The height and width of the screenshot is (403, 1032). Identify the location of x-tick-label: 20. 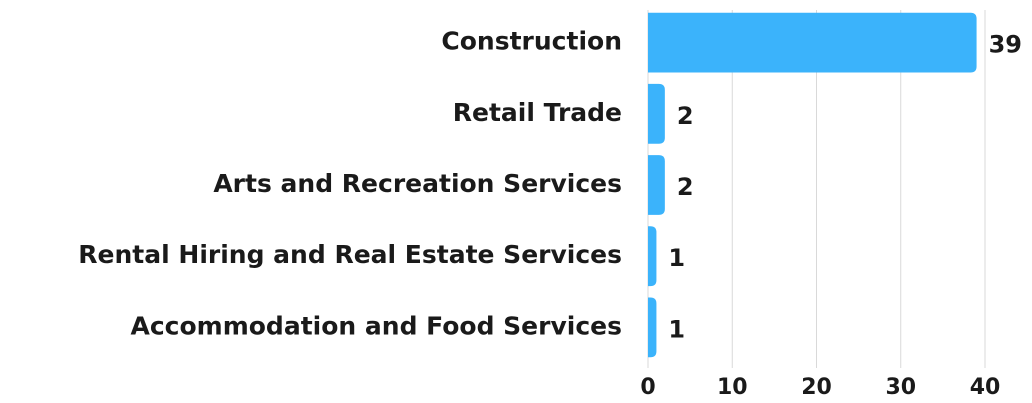
(816, 387).